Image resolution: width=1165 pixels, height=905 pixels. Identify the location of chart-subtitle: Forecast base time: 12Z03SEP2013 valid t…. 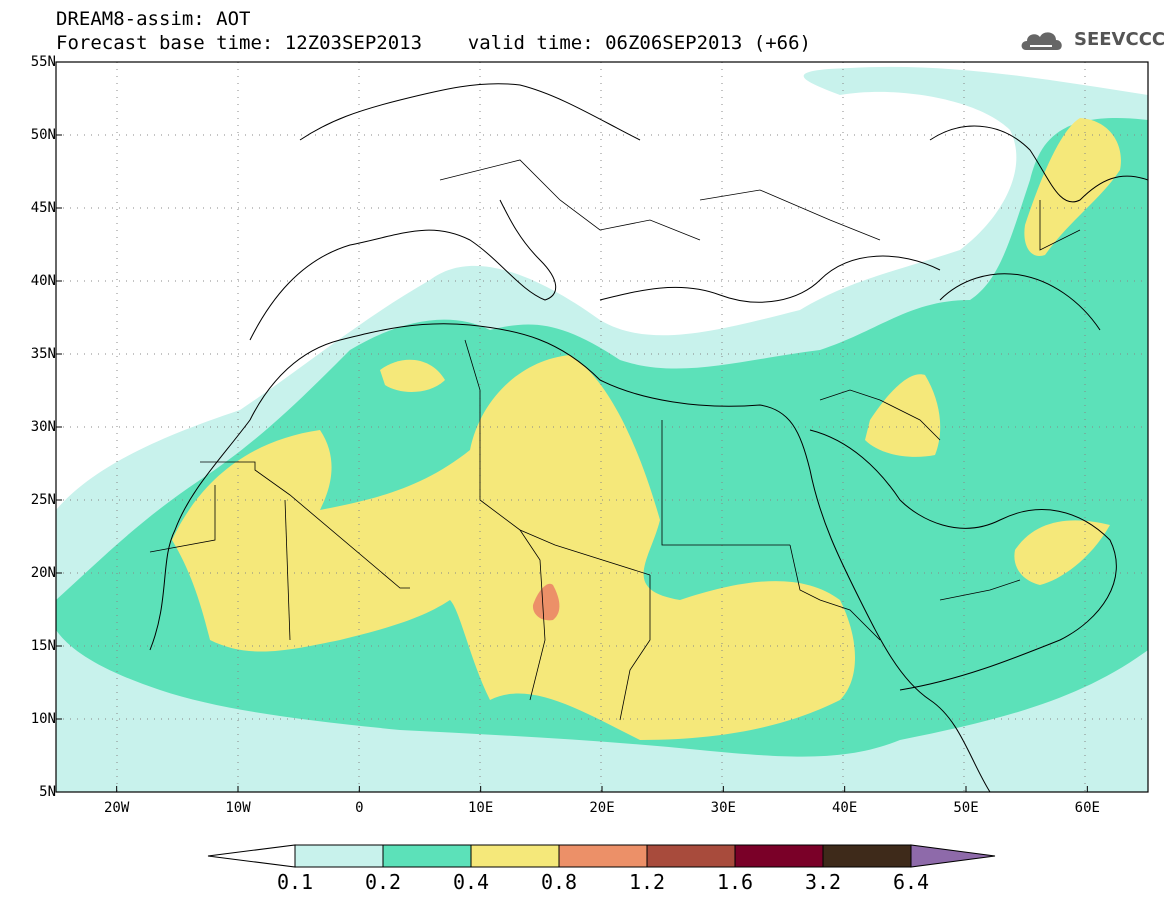
(433, 43).